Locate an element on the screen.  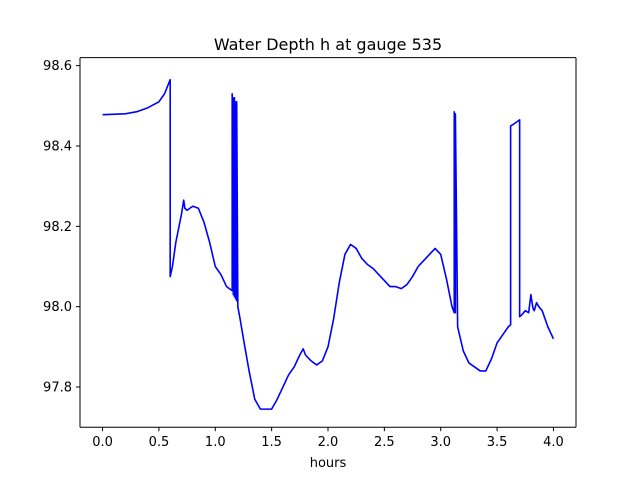
y-tick-label: 97.8 is located at coordinates (57, 388).